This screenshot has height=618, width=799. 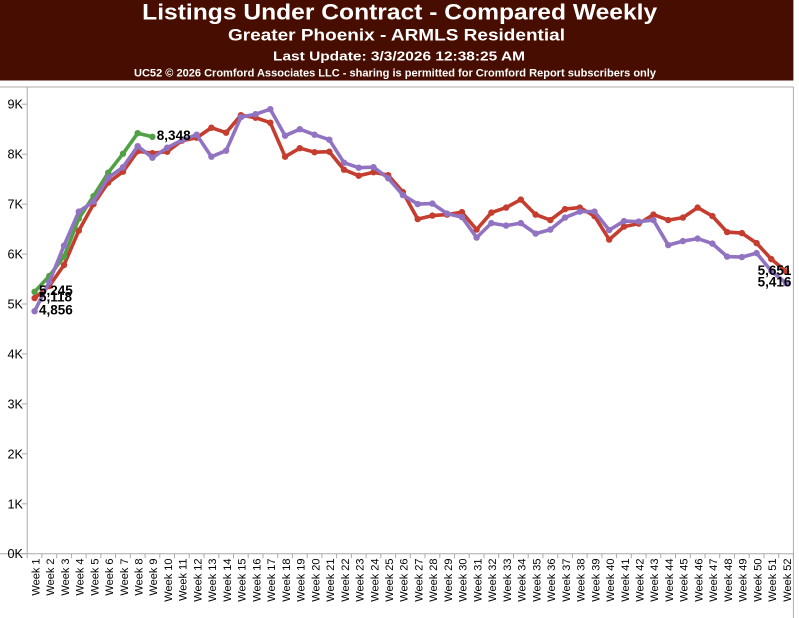 What do you see at coordinates (16, 503) in the screenshot?
I see `svg-text: 1K` at bounding box center [16, 503].